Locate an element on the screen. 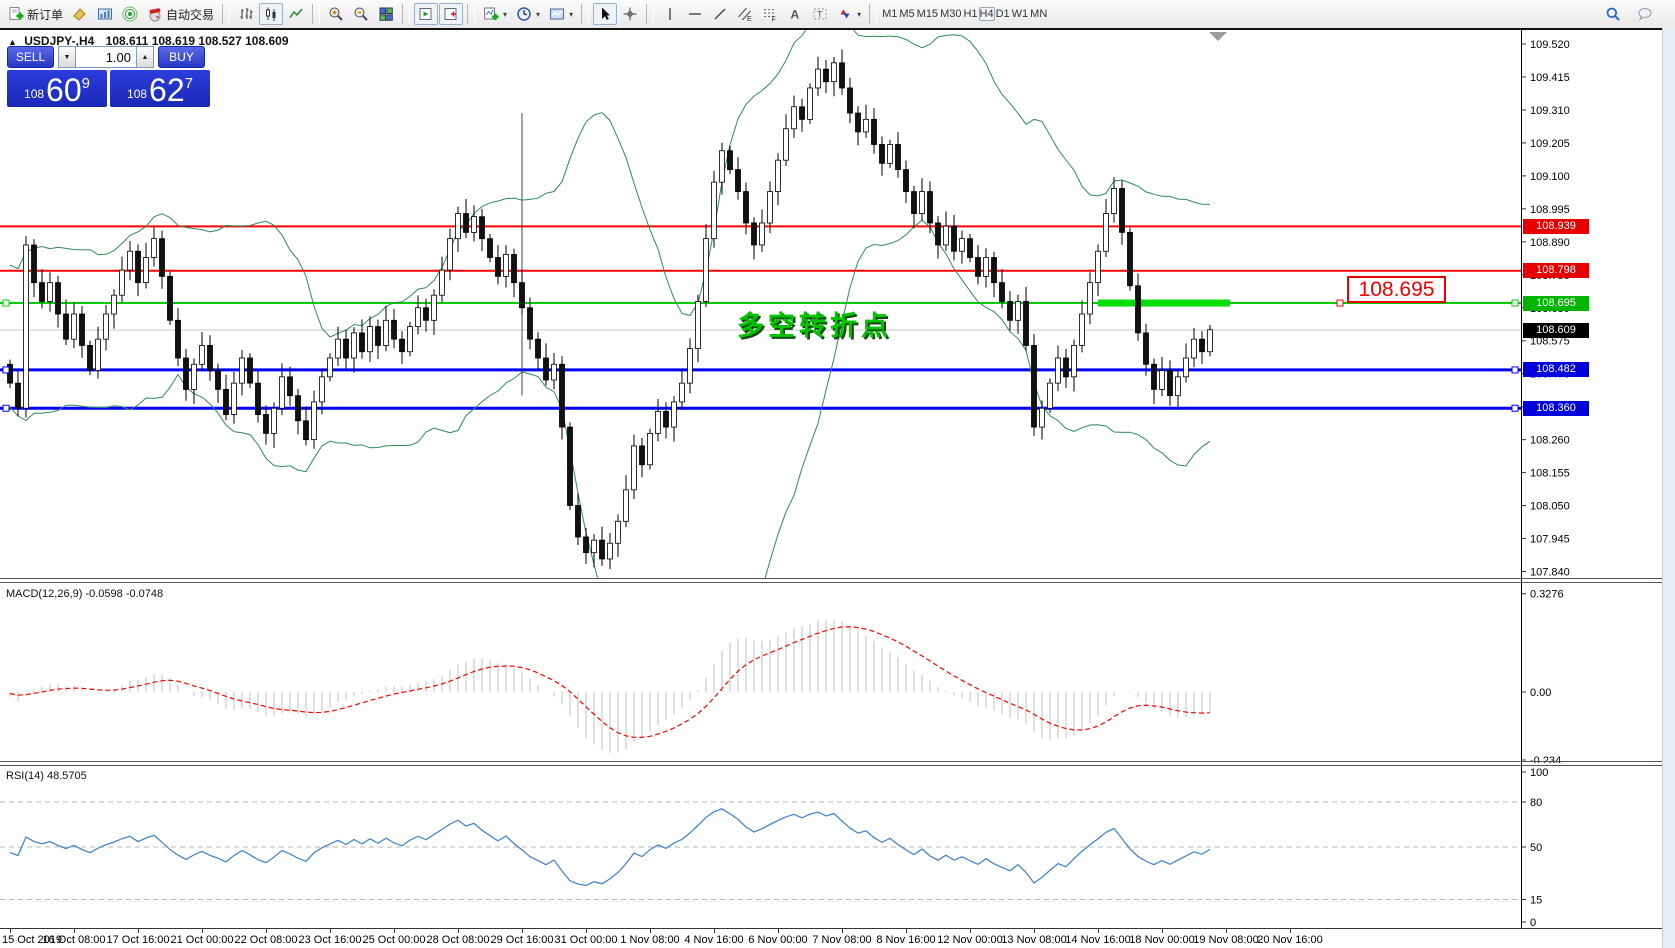 The width and height of the screenshot is (1675, 948). trendline-tool-button is located at coordinates (720, 14).